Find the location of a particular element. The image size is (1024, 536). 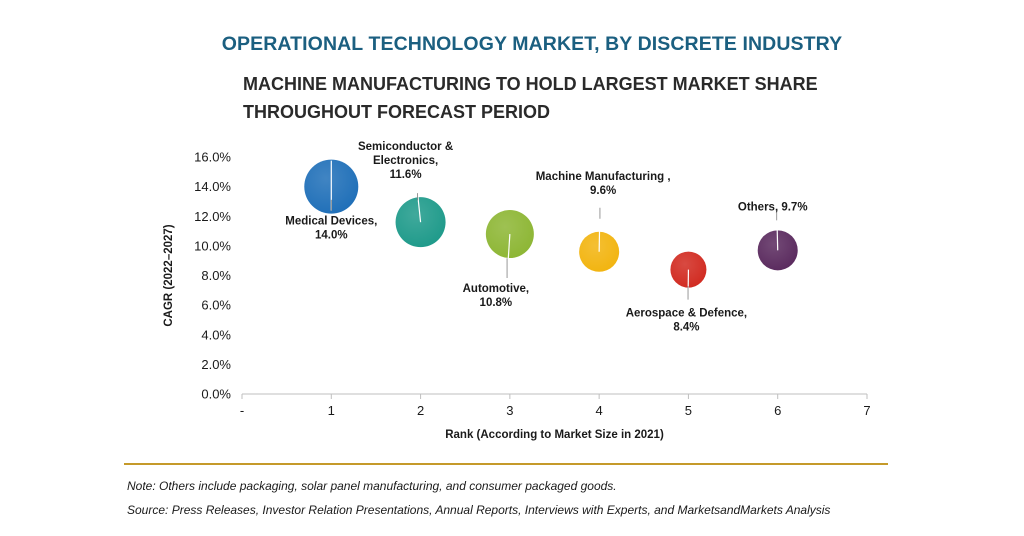

data-label: Others, 9.7% is located at coordinates (773, 207).